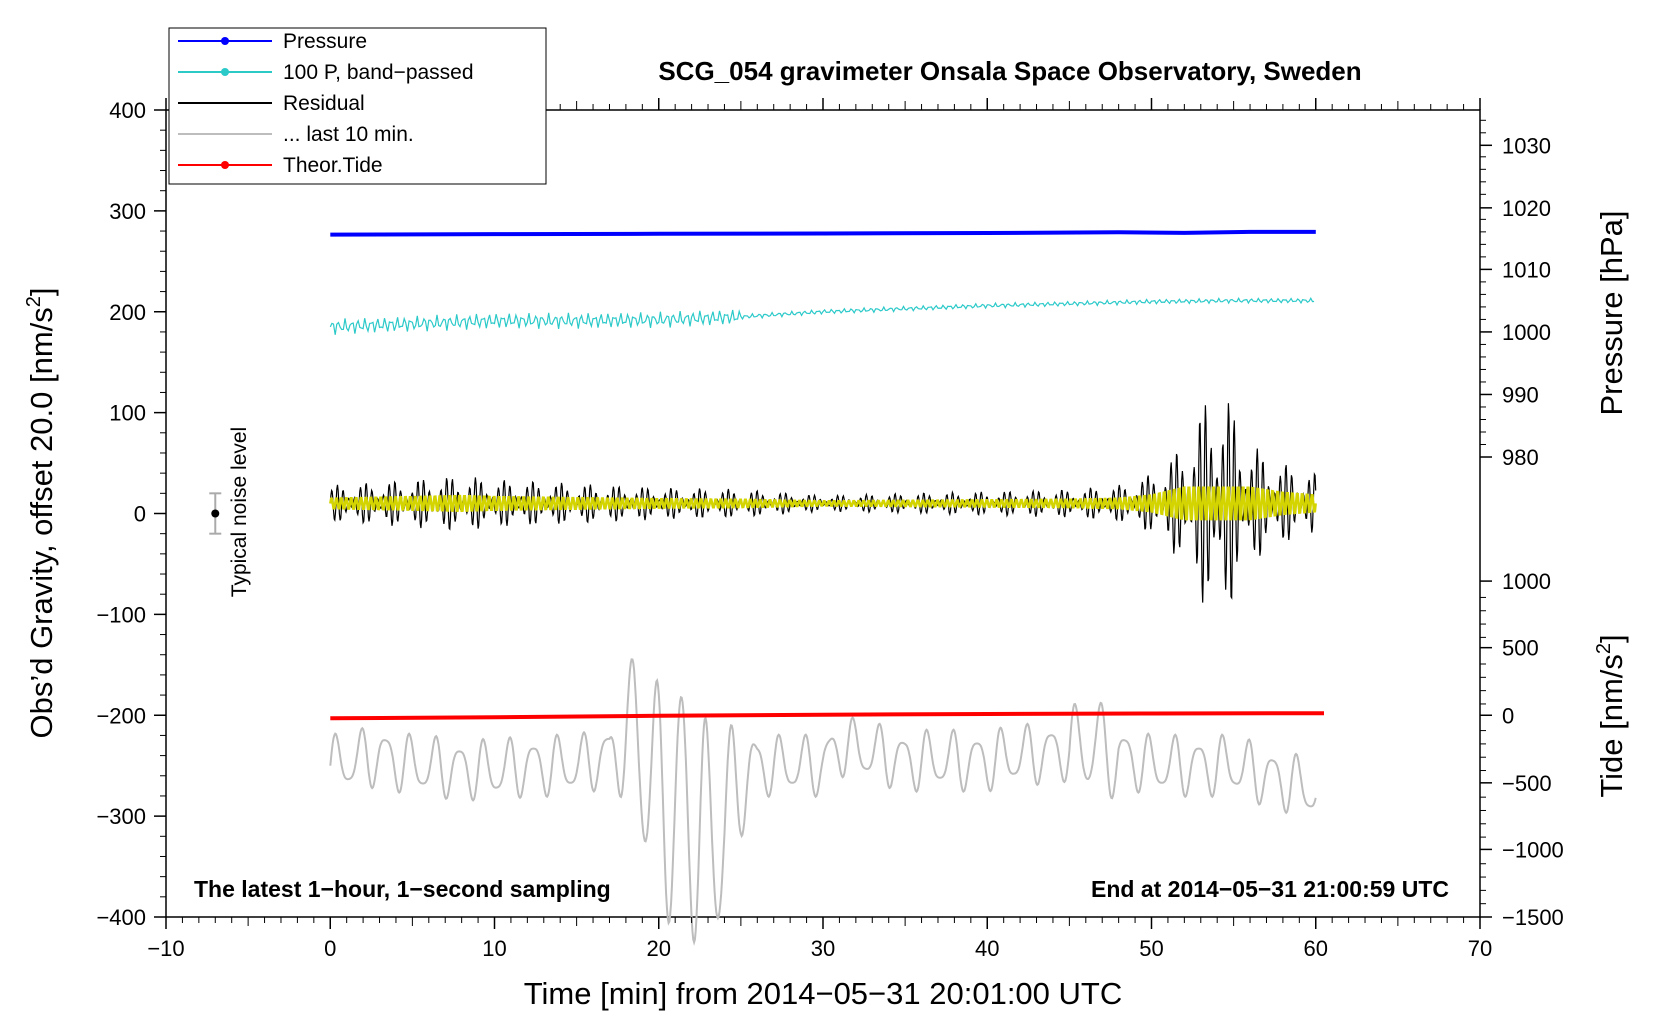 This screenshot has height=1020, width=1660. Describe the element at coordinates (1533, 917) in the screenshot. I see `tide-tick-label: −1500` at that location.